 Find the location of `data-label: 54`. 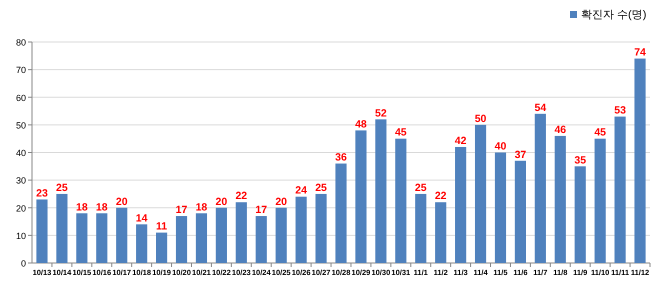

data-label: 54 is located at coordinates (540, 108).